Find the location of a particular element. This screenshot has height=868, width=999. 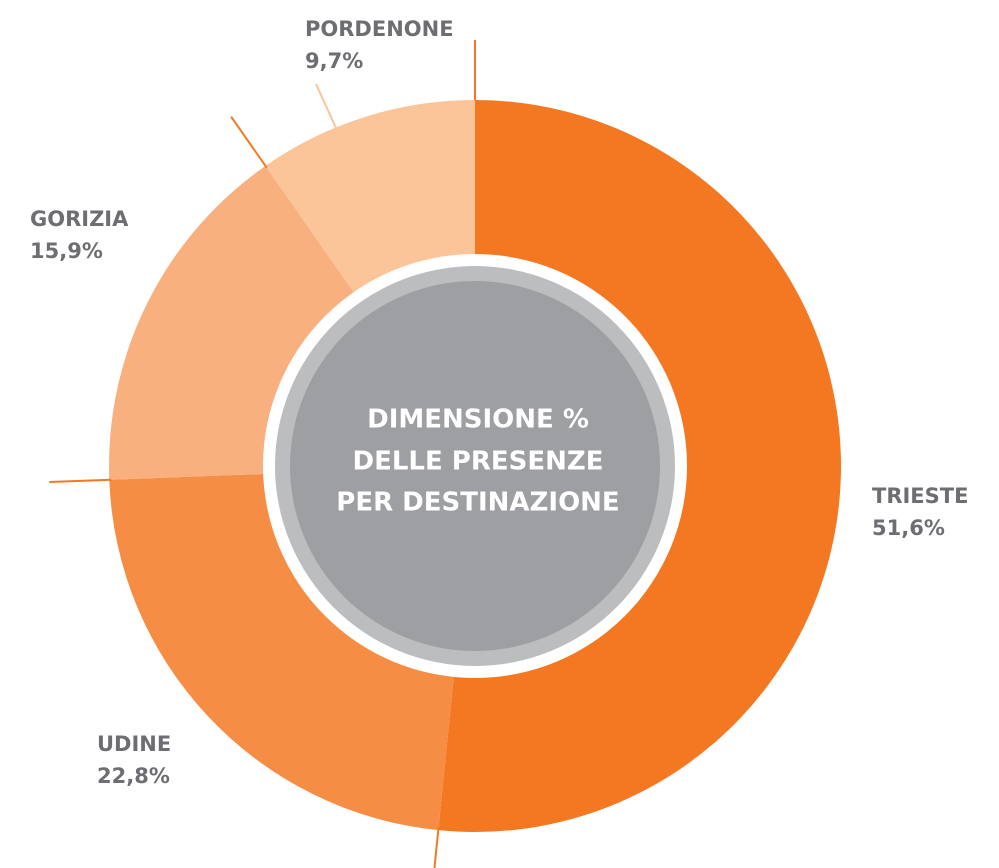

slice-label: TRIESTE is located at coordinates (920, 496).